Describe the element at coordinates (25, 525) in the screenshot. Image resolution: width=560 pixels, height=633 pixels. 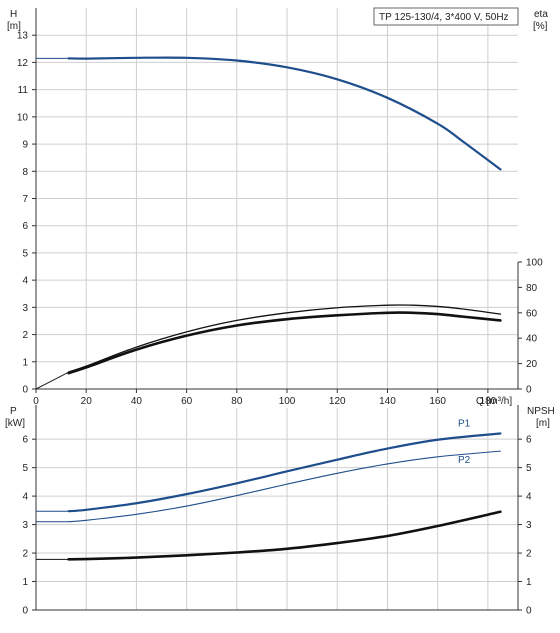
I see `bottom-left-tick-label: 3` at that location.